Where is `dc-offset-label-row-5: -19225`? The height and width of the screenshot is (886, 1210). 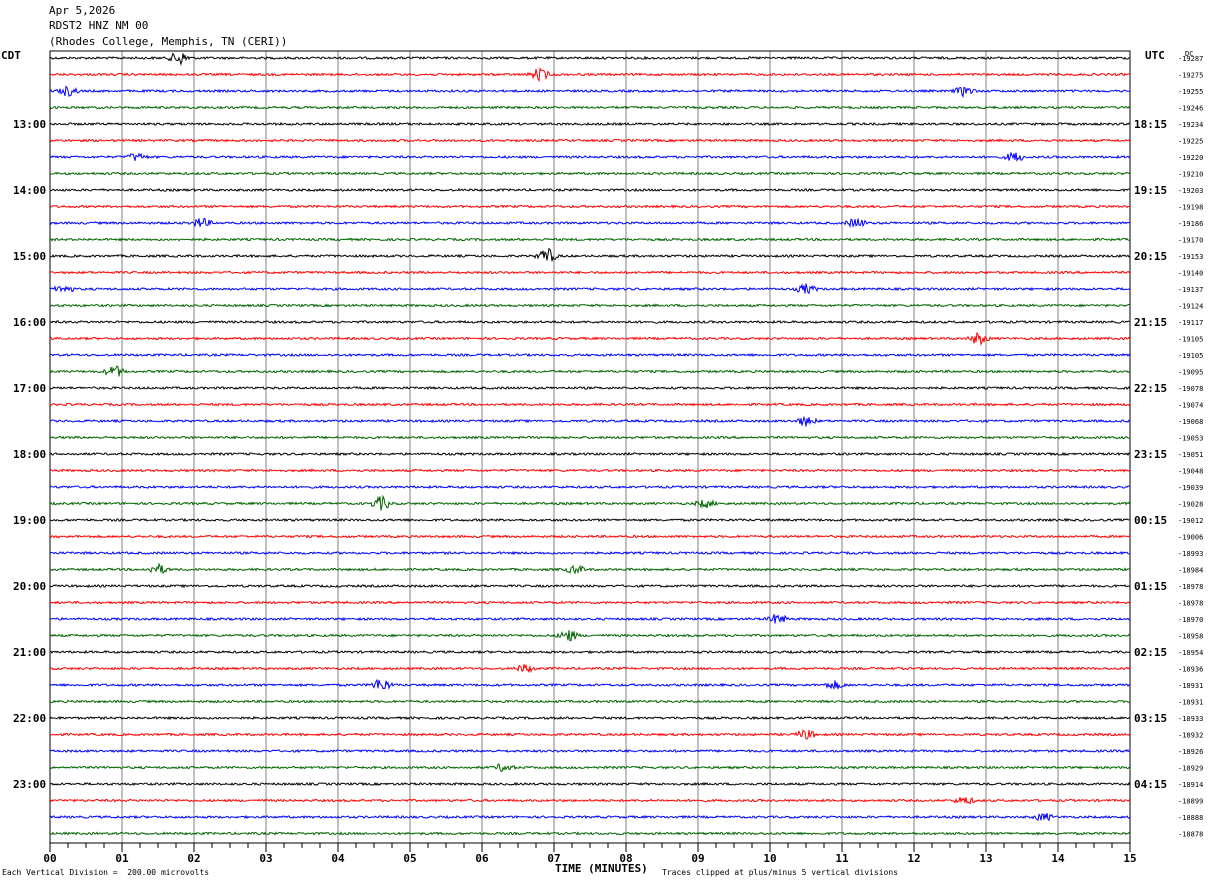 dc-offset-label-row-5: -19225 is located at coordinates (1190, 142).